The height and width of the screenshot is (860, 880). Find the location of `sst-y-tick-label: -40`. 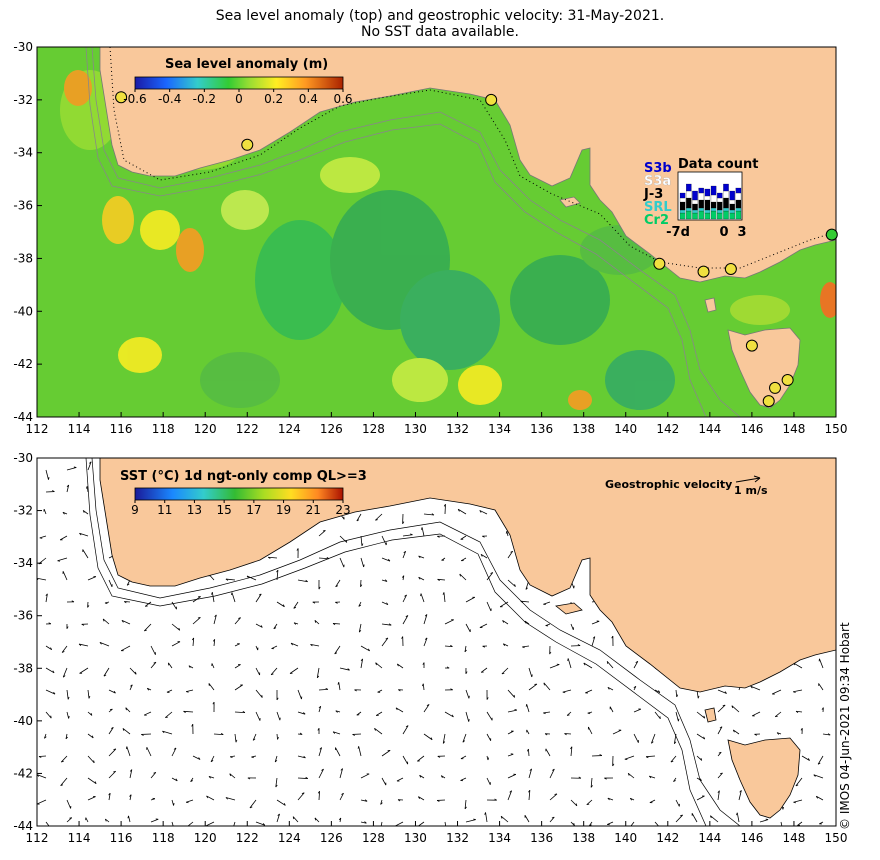

sst-y-tick-label: -40 is located at coordinates (23, 721).